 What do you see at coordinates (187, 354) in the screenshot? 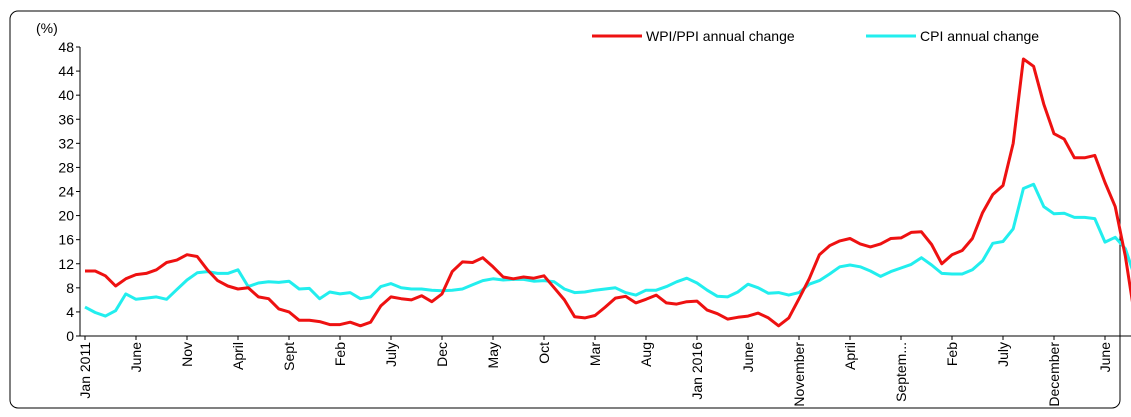
I see `x-tick-label: Nov` at bounding box center [187, 354].